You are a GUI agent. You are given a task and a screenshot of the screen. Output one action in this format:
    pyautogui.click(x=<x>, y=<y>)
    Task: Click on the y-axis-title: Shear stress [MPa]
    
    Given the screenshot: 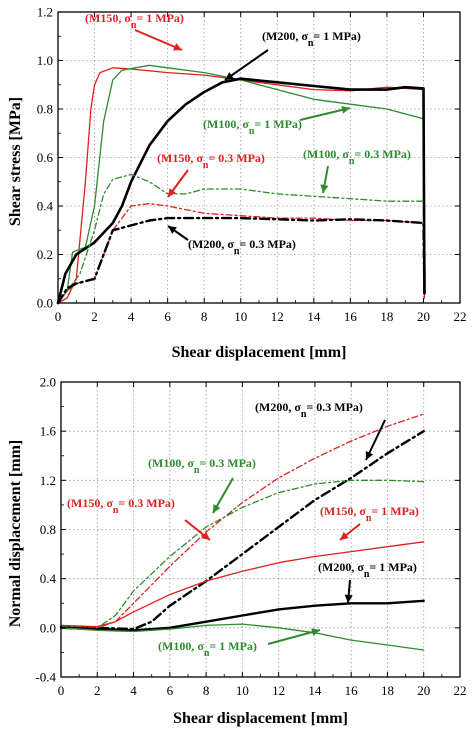 What is the action you would take?
    pyautogui.click(x=15, y=161)
    